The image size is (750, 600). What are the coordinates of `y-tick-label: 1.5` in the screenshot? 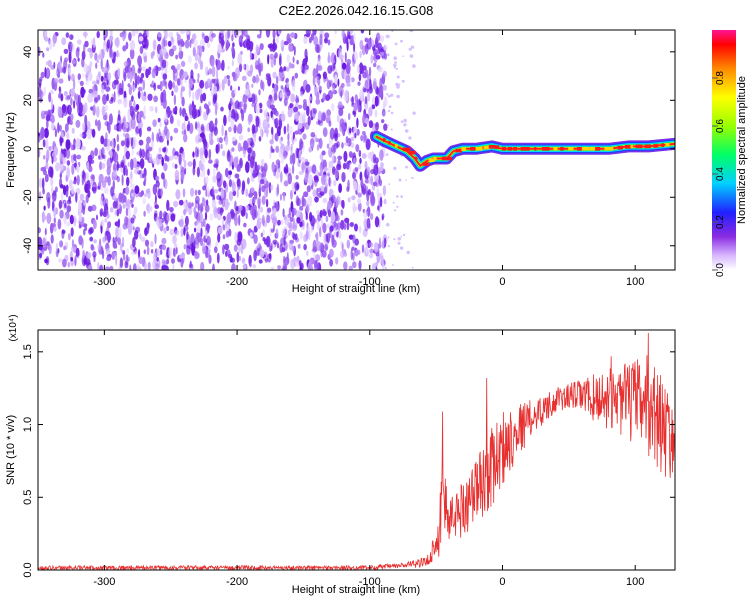 It's located at (28, 351).